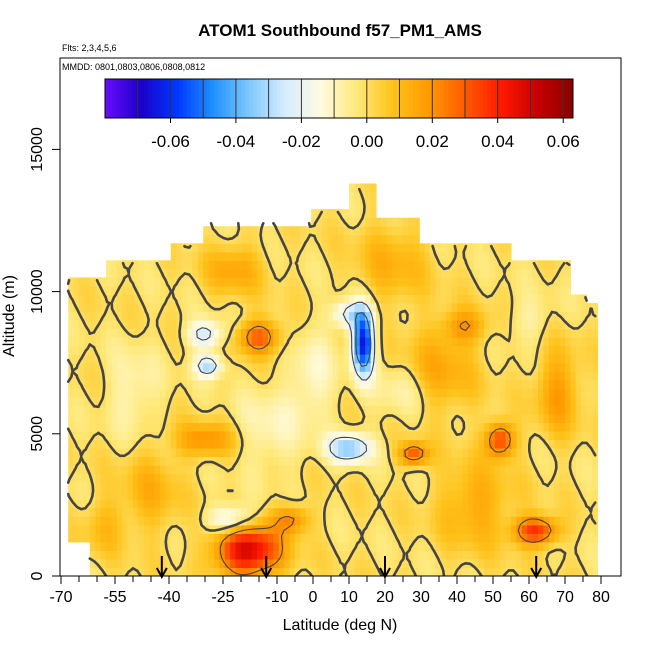 The image size is (650, 655). I want to click on colorbar-tick-label: -0.04, so click(236, 141).